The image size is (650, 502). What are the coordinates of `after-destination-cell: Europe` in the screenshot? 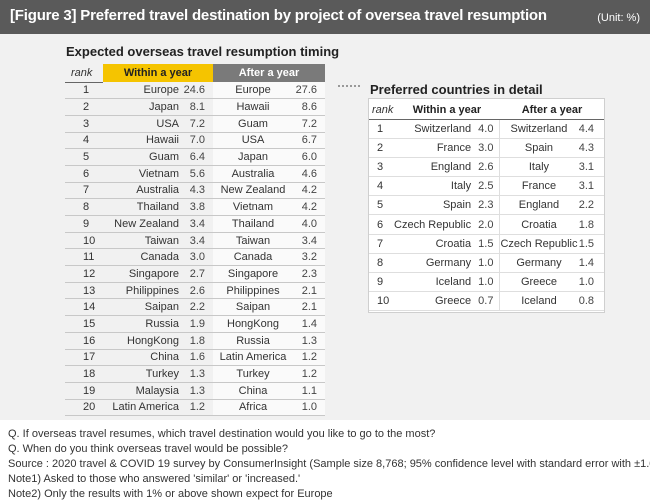 It's located at (253, 91).